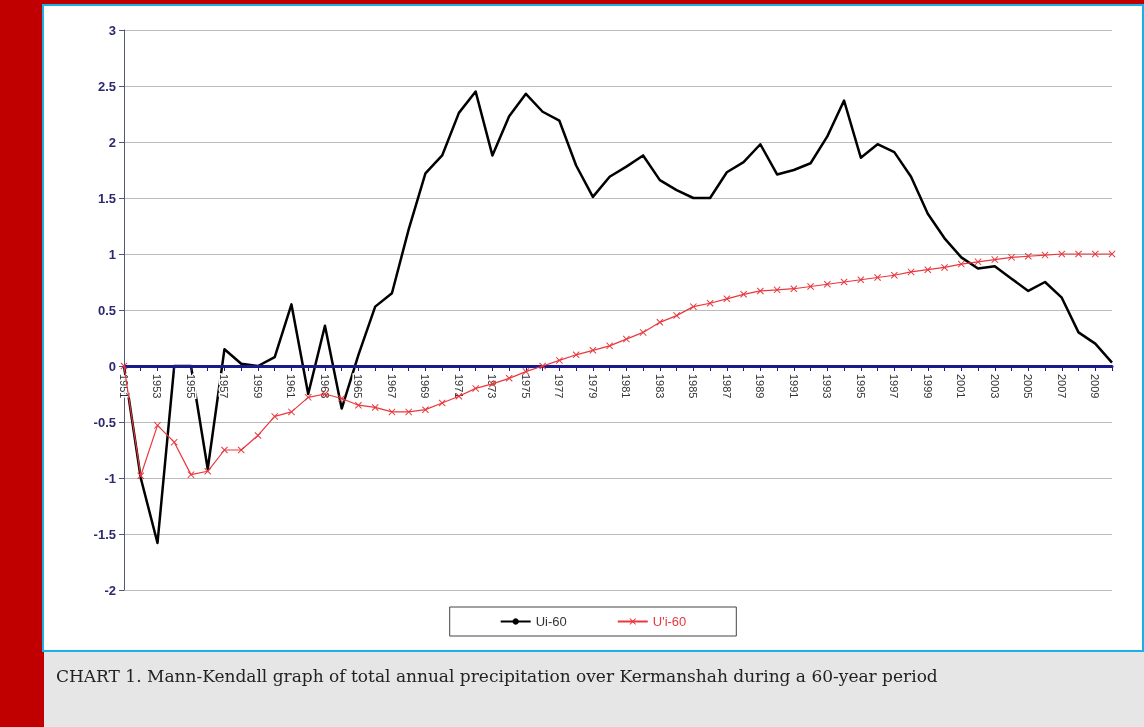 The width and height of the screenshot is (1144, 727). Describe the element at coordinates (190, 386) in the screenshot. I see `x-tick-label: 1955` at that location.